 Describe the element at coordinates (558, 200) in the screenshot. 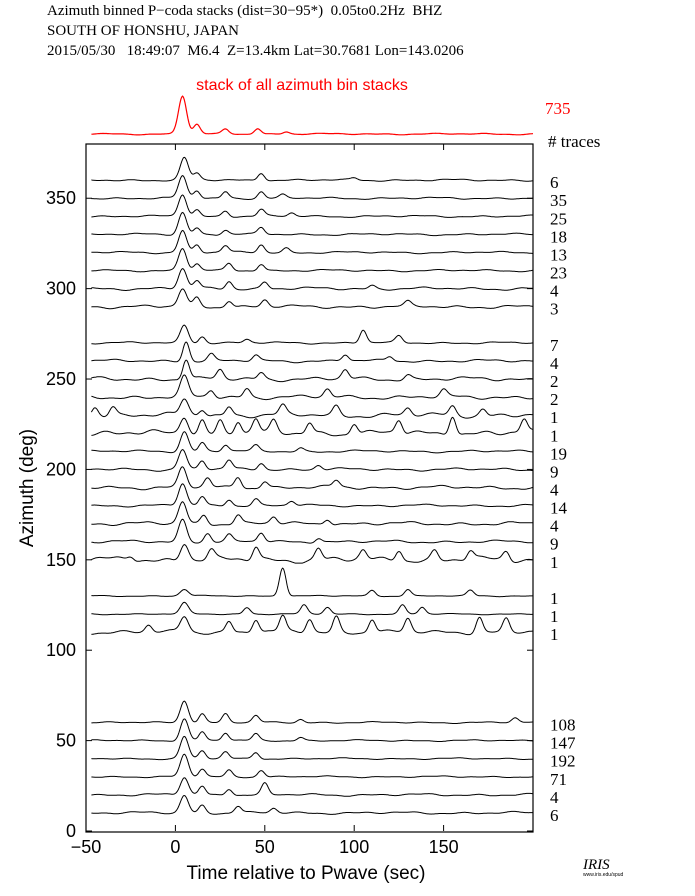

I see `trace-count: 35` at that location.